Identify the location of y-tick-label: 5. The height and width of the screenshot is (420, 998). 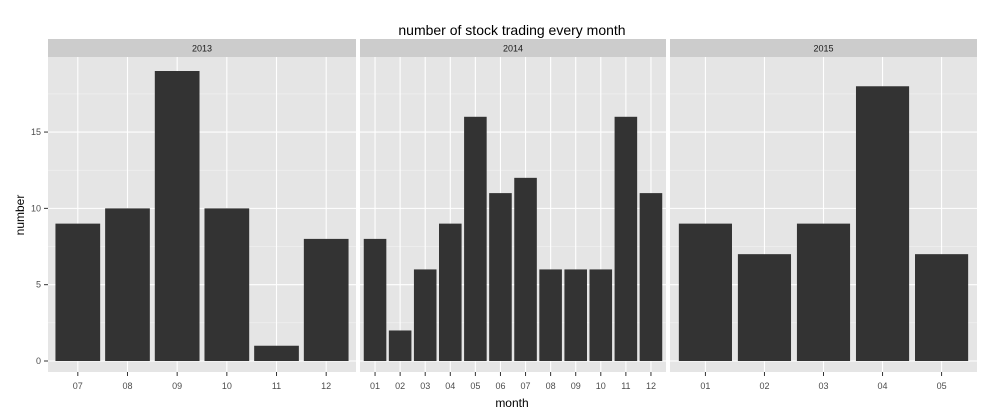
(38, 285).